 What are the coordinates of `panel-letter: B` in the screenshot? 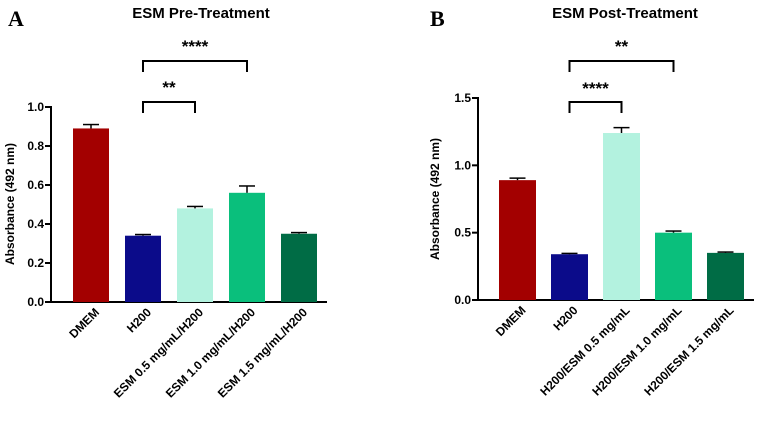 It's located at (437, 18).